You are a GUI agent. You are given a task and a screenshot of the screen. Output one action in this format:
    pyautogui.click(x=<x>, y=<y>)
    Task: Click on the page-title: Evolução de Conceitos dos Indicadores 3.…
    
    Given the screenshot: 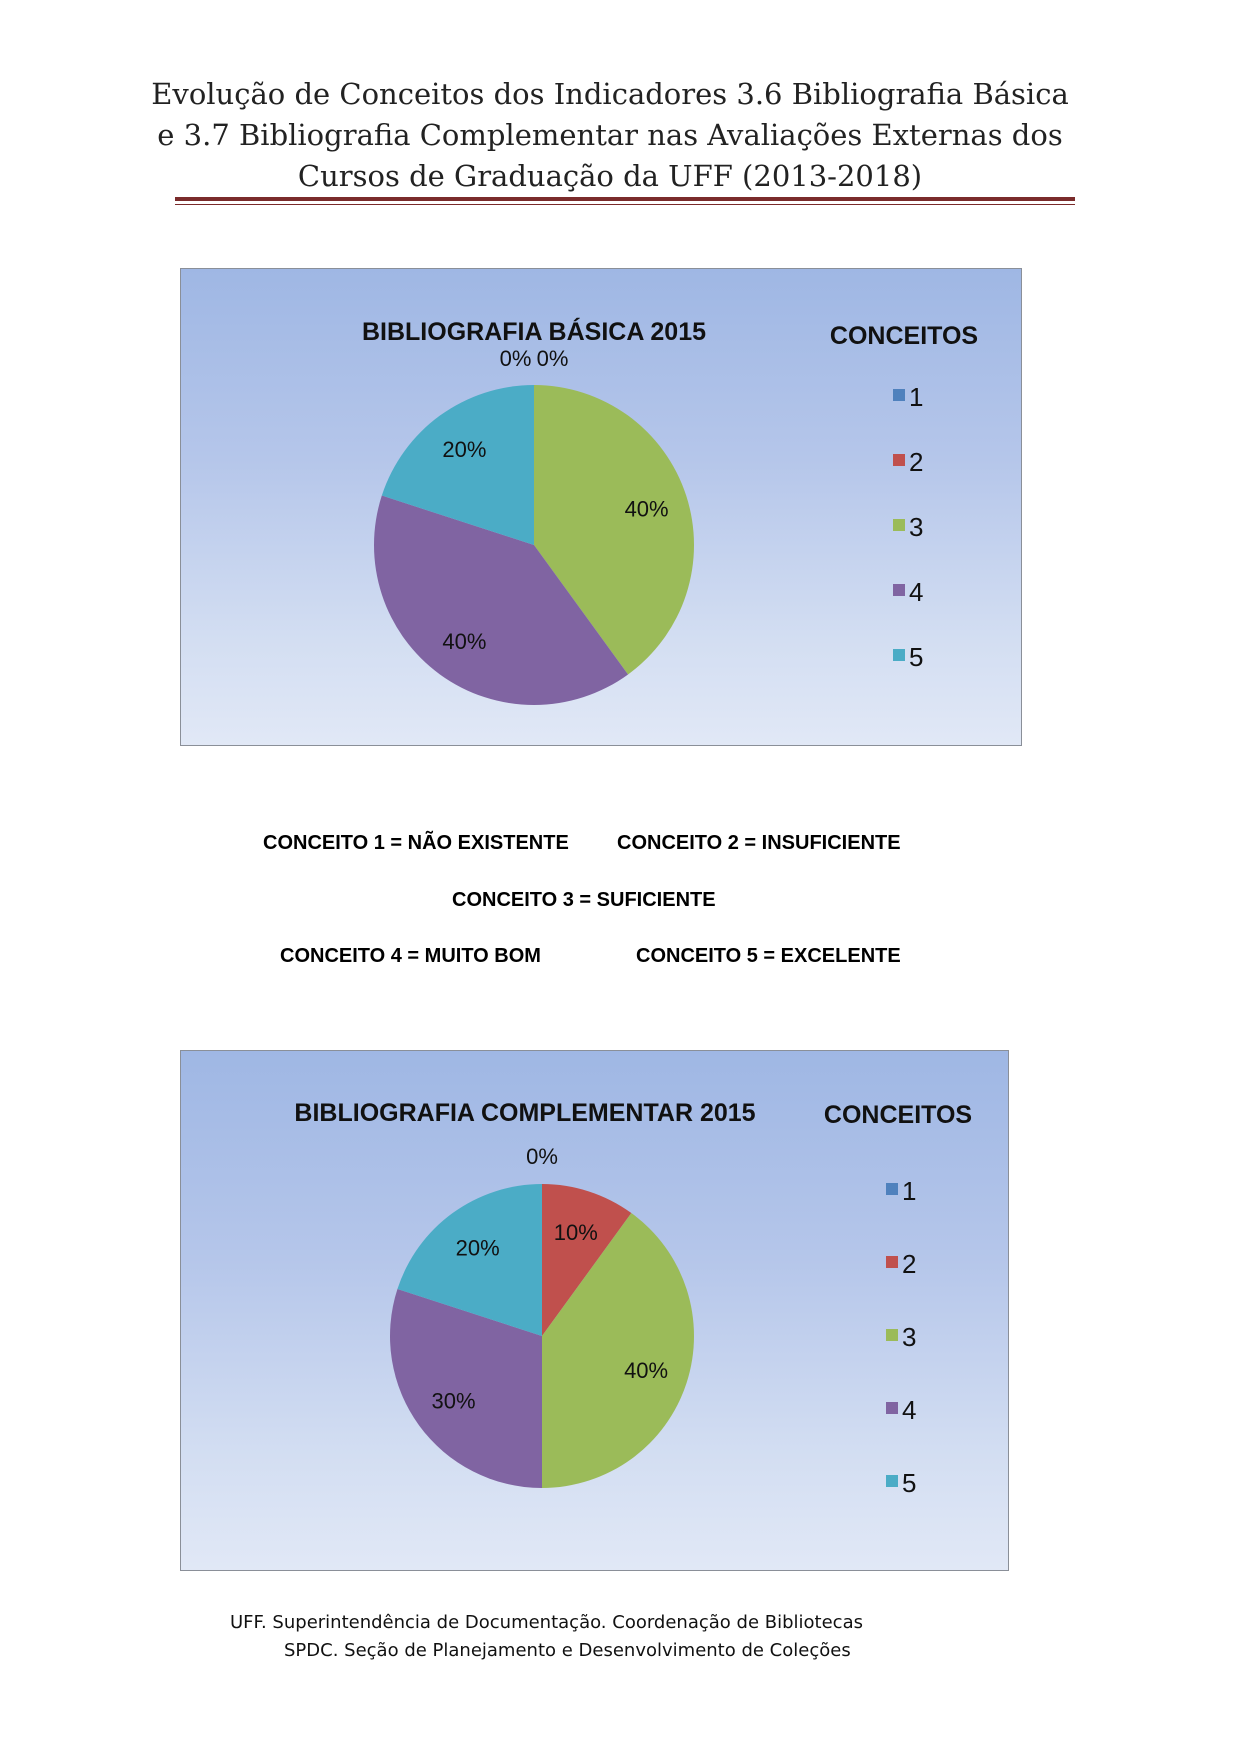 What is the action you would take?
    pyautogui.click(x=610, y=135)
    